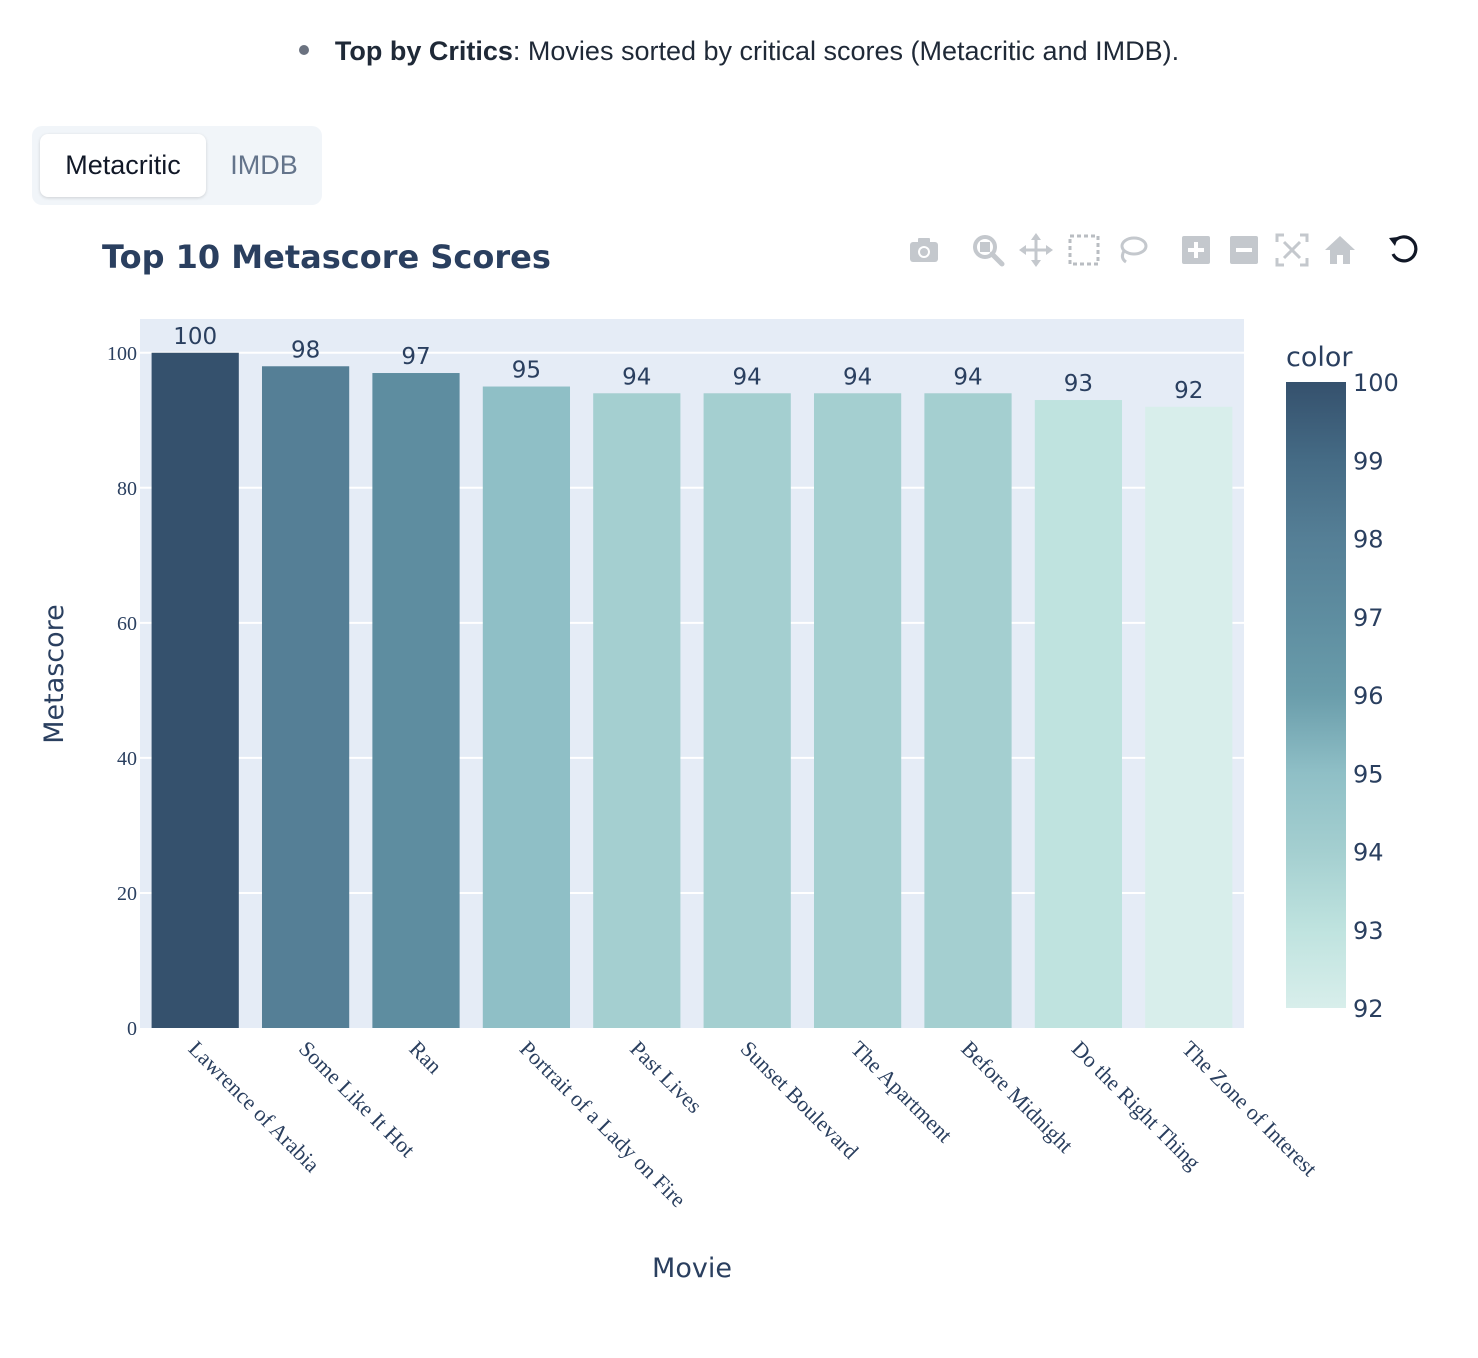  I want to click on reset-axes-icon, so click(1340, 250).